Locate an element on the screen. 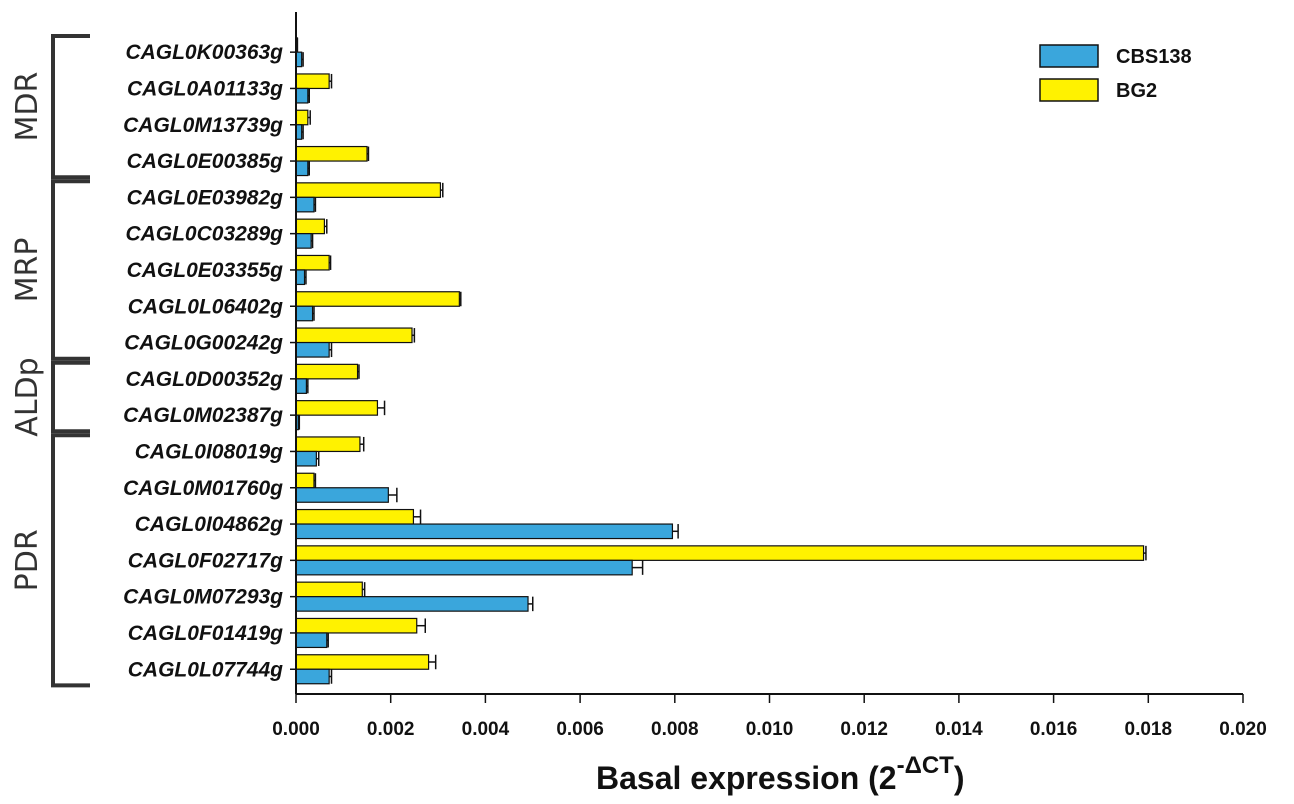  category-label: CAGL0I04862g is located at coordinates (209, 524).